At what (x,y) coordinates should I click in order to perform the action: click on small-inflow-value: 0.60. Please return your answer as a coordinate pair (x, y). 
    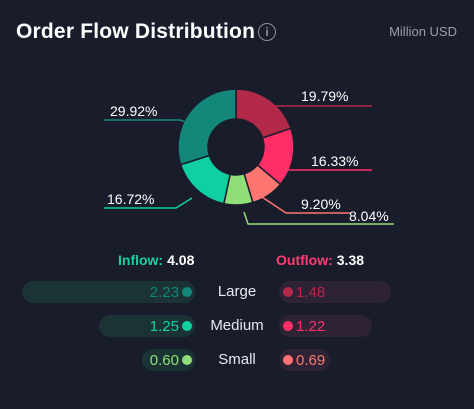
    Looking at the image, I should click on (164, 360).